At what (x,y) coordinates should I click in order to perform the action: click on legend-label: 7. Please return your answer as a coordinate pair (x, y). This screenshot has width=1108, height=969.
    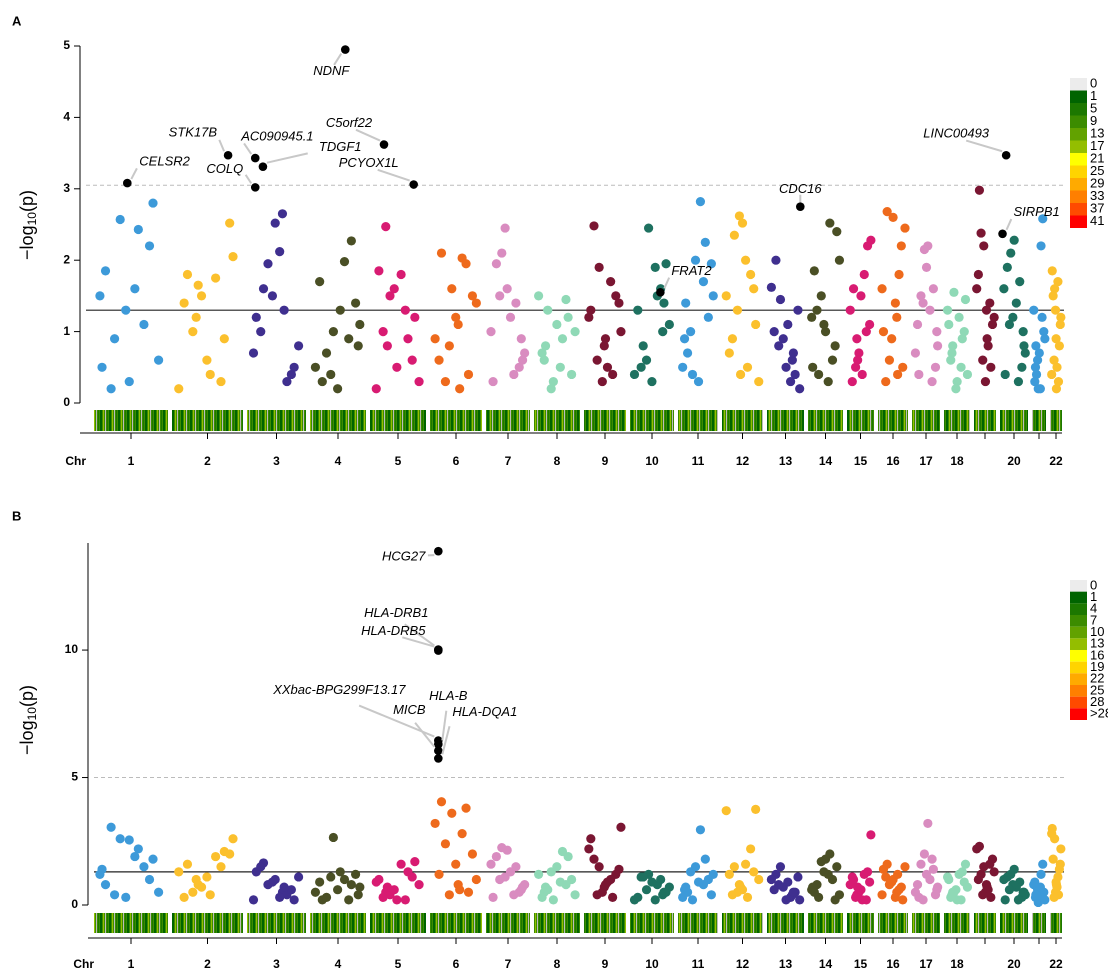
    Looking at the image, I should click on (1093, 619).